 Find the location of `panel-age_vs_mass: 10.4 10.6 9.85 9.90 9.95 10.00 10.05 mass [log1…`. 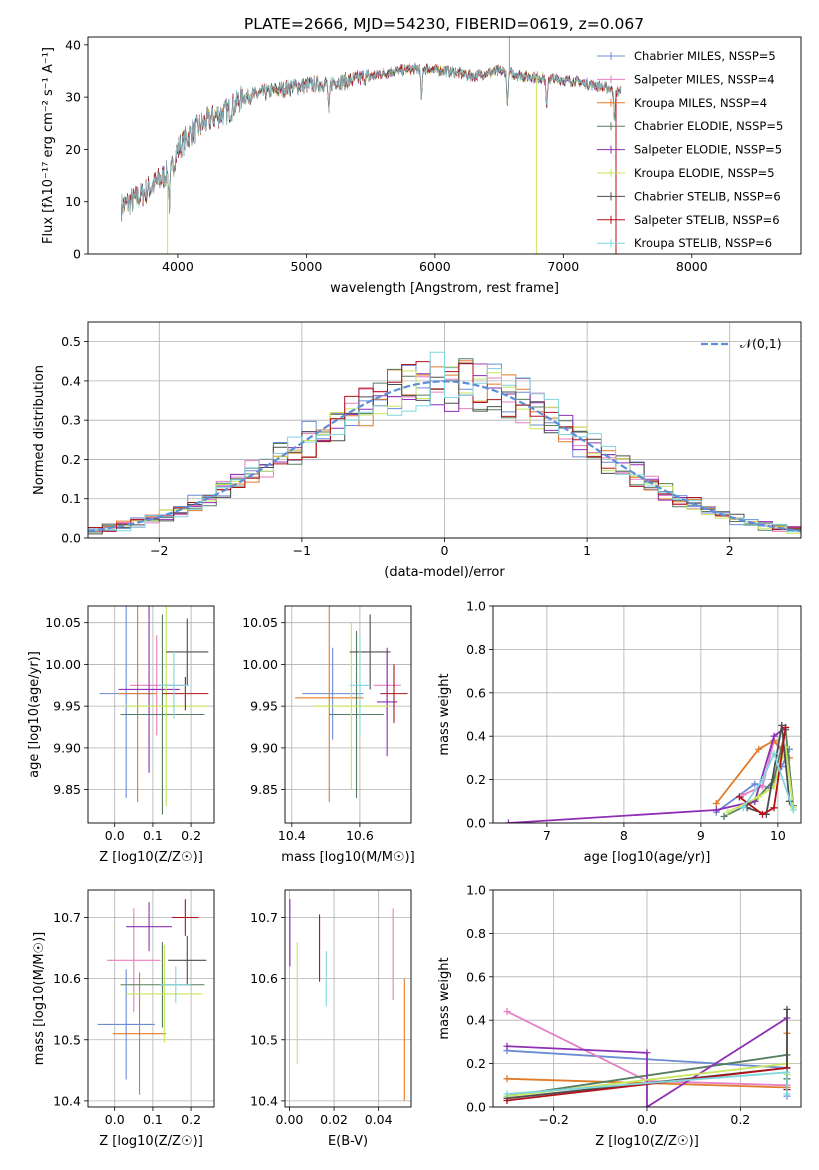

panel-age_vs_mass: 10.4 10.6 9.85 9.90 9.95 10.00 10.05 mass [log1… is located at coordinates (328, 735).